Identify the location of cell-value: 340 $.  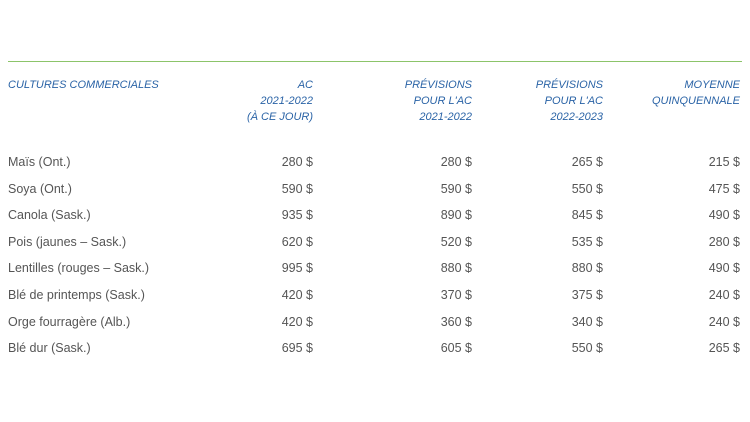
(587, 321).